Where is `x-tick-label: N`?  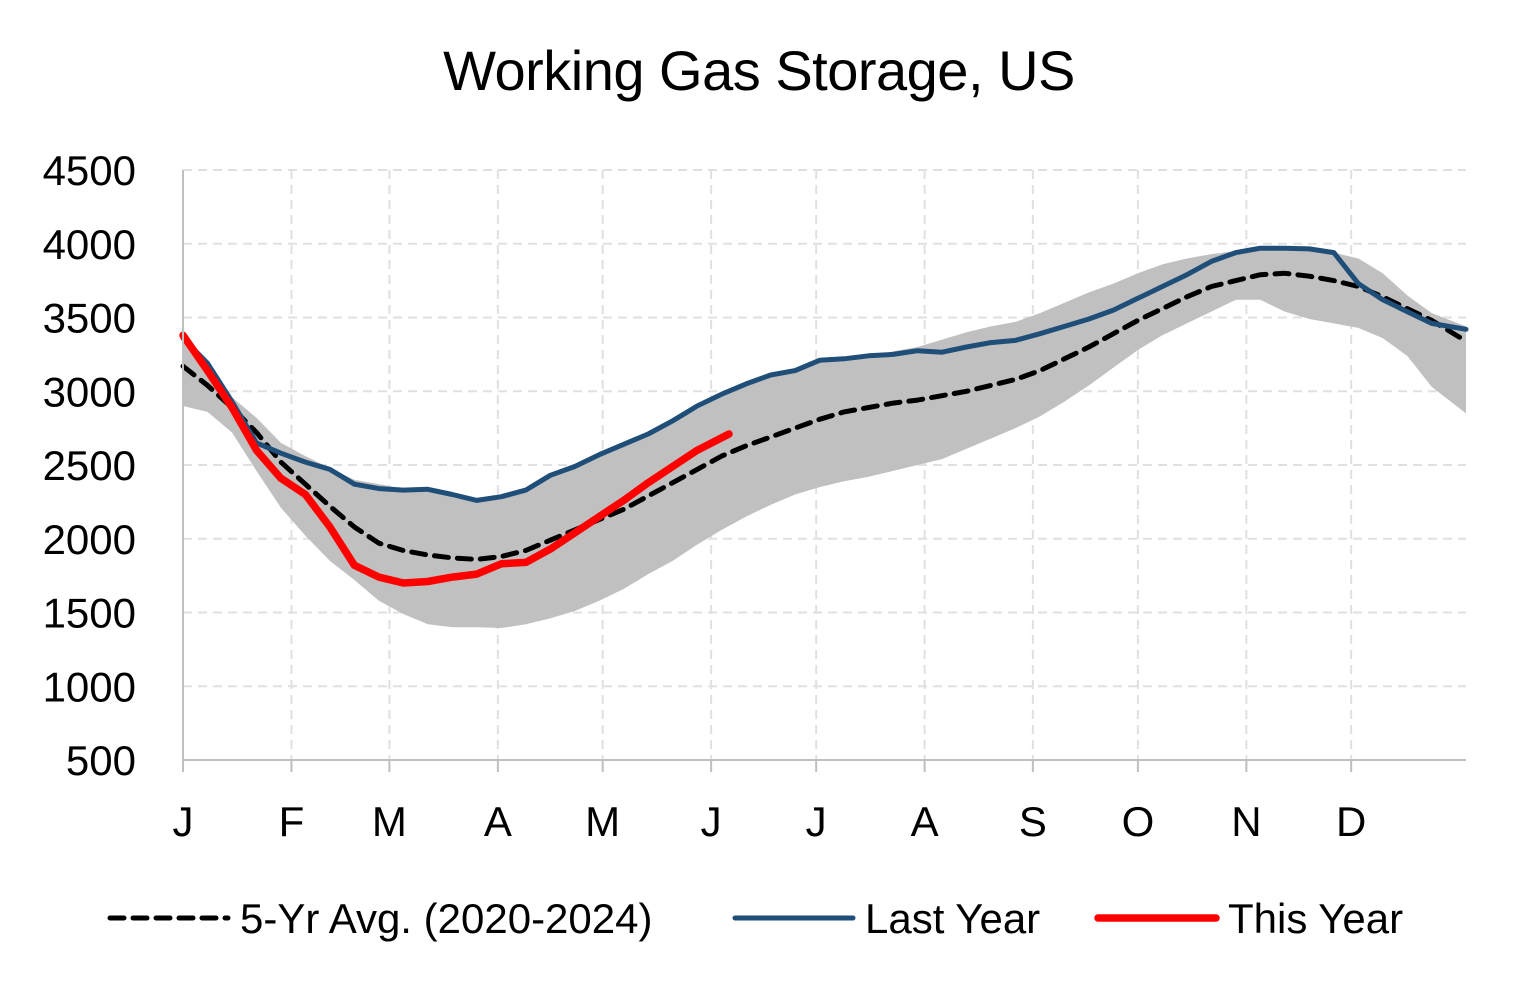
x-tick-label: N is located at coordinates (1246, 821).